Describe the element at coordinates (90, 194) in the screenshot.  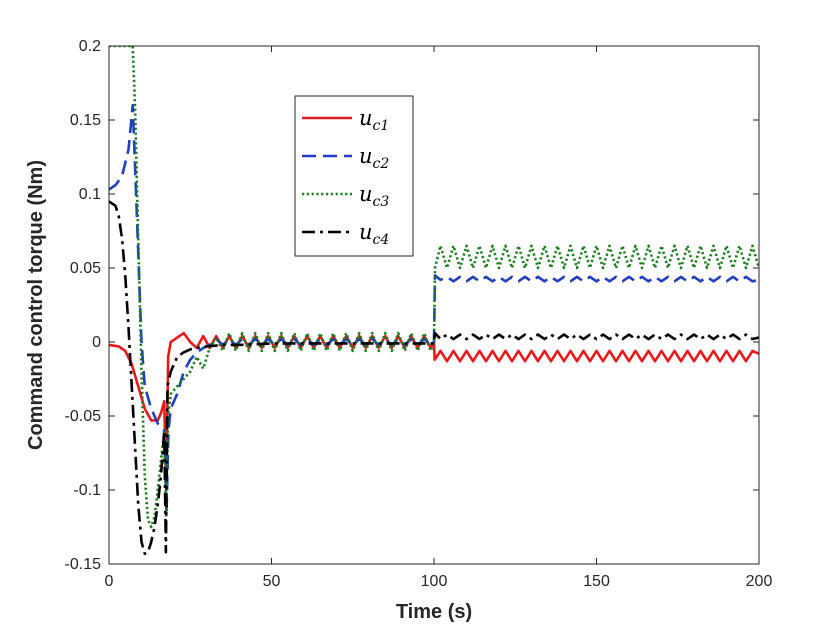
I see `y-tick-label: 0.1` at that location.